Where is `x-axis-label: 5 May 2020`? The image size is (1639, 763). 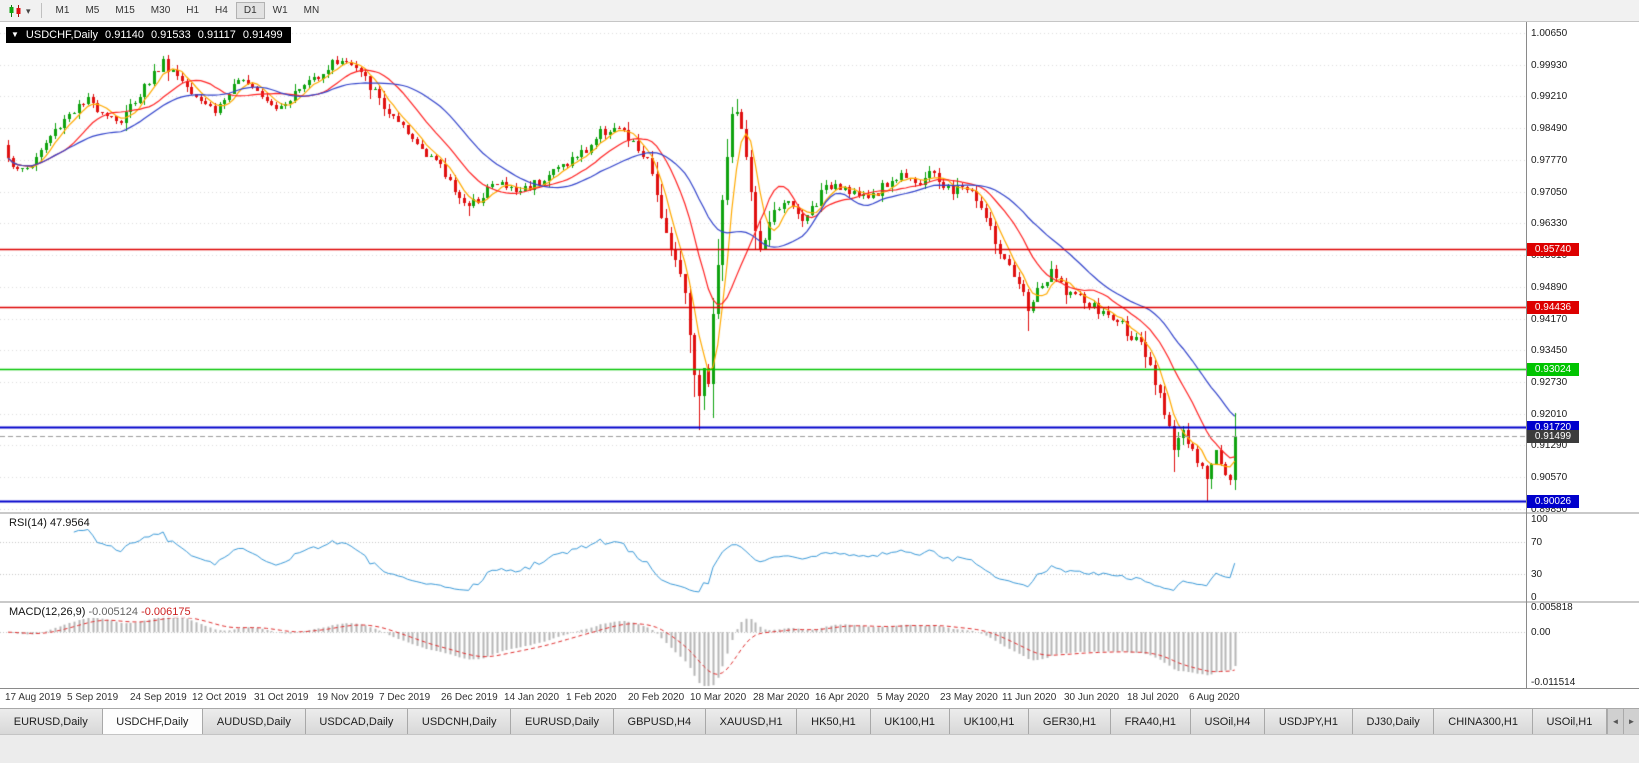
x-axis-label: 5 May 2020 is located at coordinates (903, 697).